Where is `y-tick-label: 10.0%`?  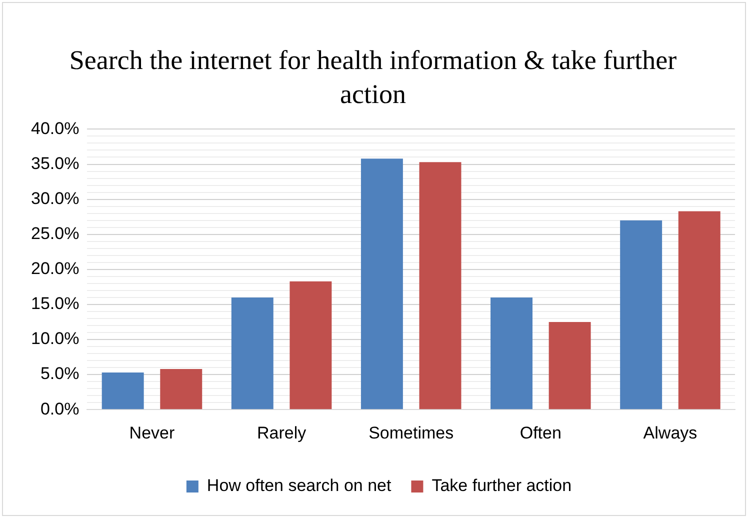 y-tick-label: 10.0% is located at coordinates (55, 338).